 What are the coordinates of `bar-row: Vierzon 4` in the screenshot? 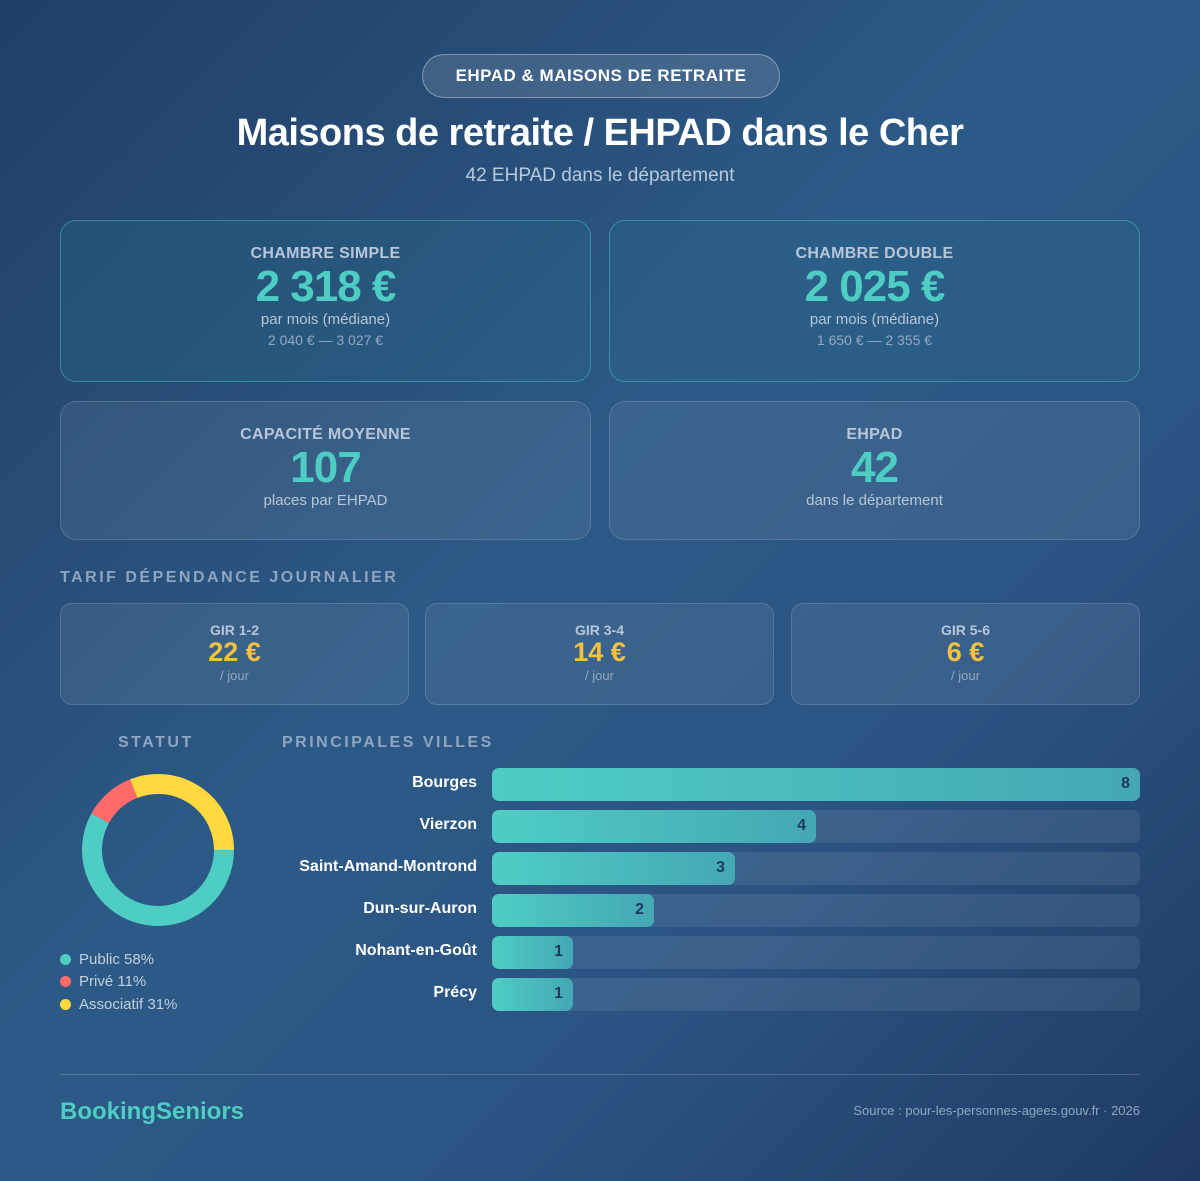 It's located at (710, 826).